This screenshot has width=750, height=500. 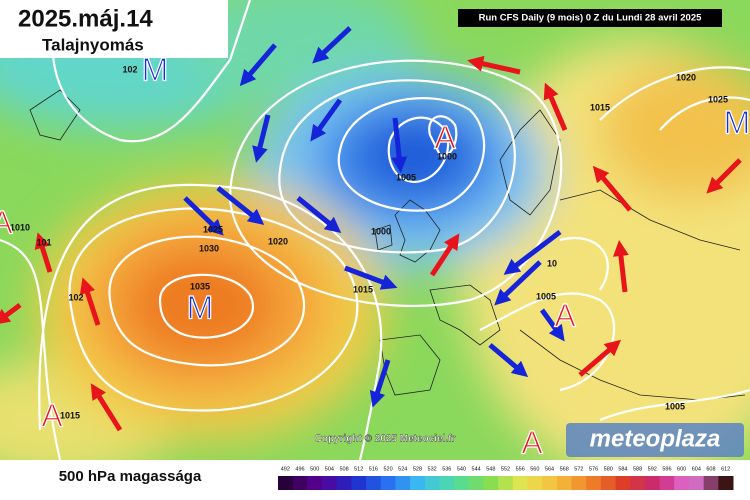 What do you see at coordinates (93, 44) in the screenshot?
I see `subtitle: Talajnyomás` at bounding box center [93, 44].